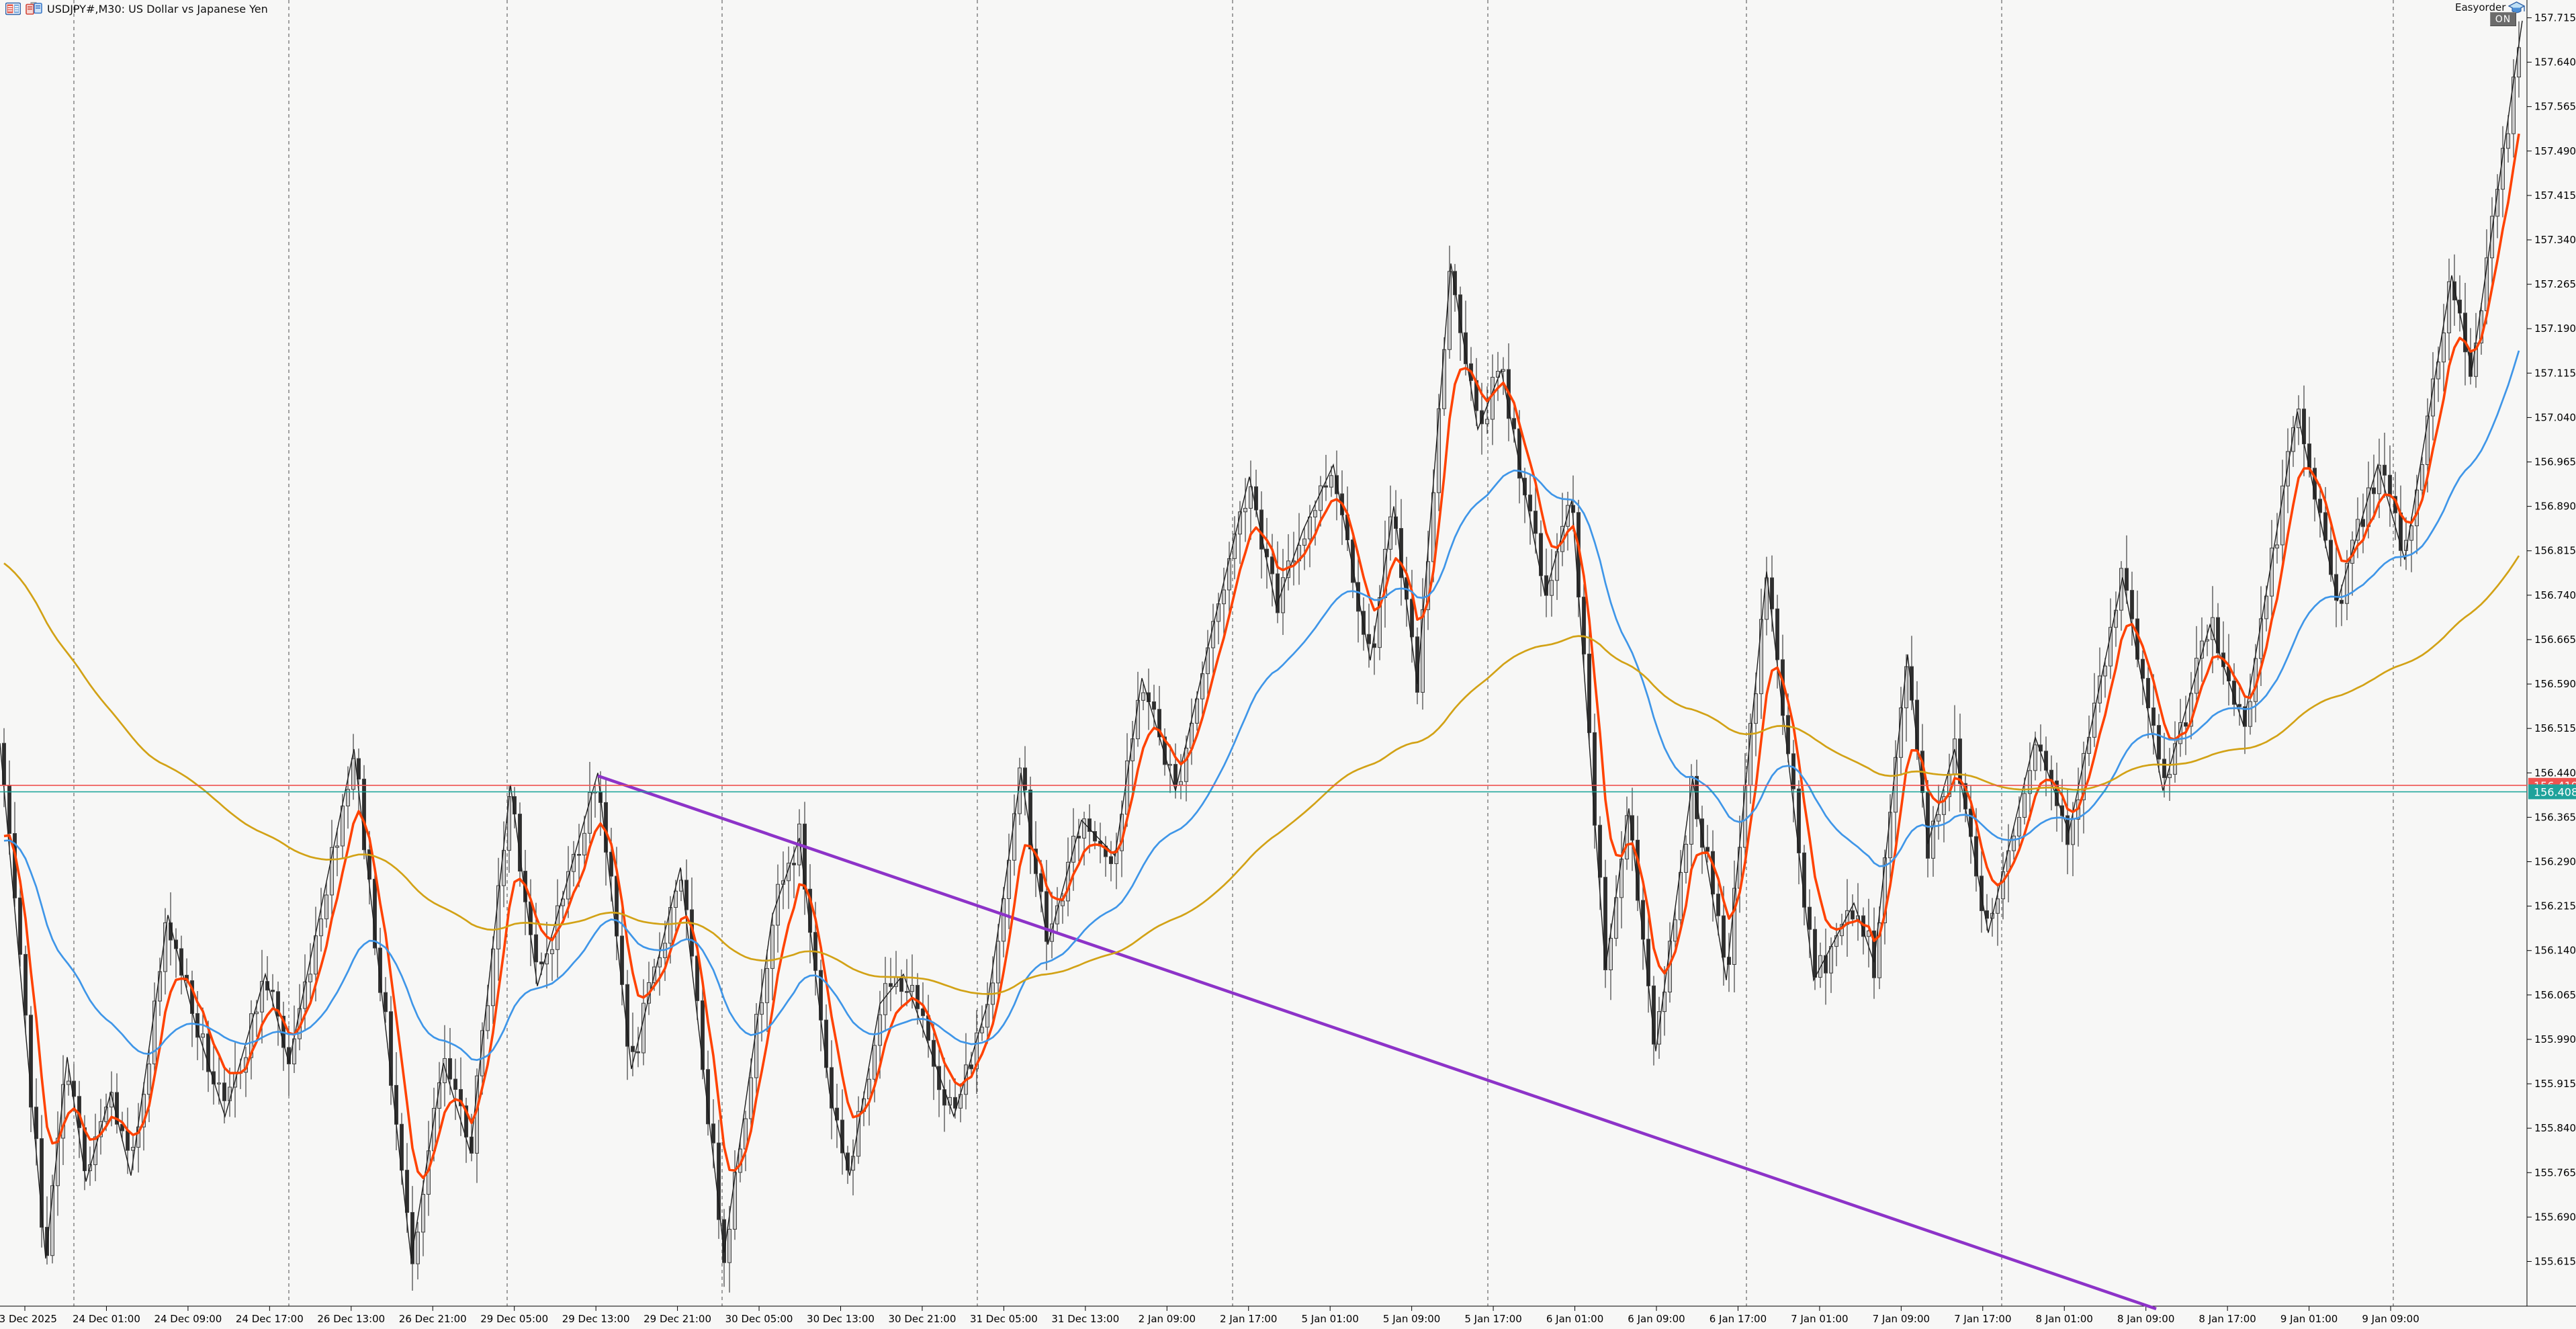 The height and width of the screenshot is (1329, 2576). I want to click on easyorder-label: Easyorder, so click(2481, 7).